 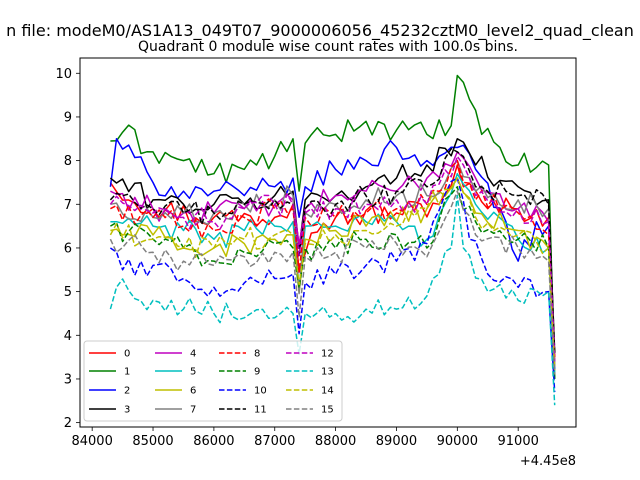 What do you see at coordinates (257, 354) in the screenshot?
I see `legend-label-8: 8` at bounding box center [257, 354].